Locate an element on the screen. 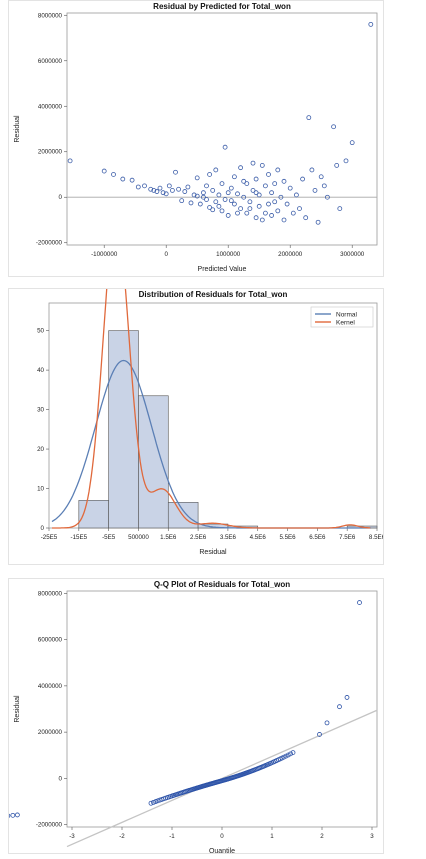  y-tick-label: 30 is located at coordinates (40, 410).